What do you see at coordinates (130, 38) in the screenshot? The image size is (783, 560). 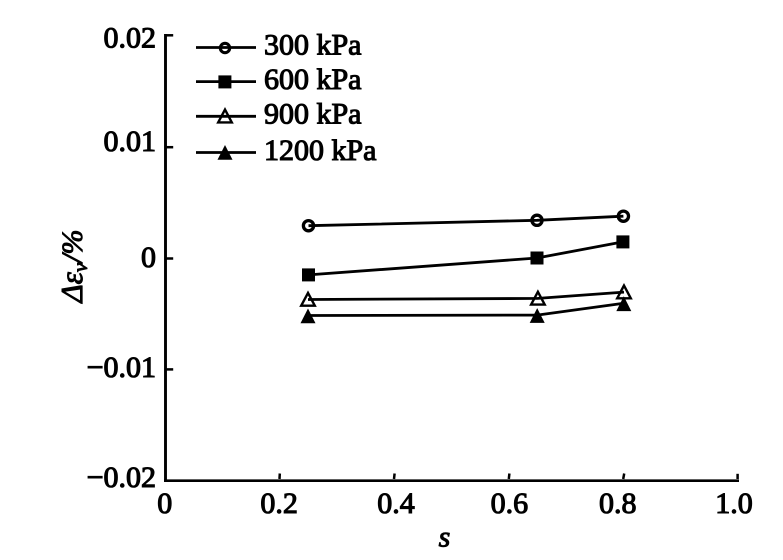 I see `svg-text: 0.02` at bounding box center [130, 38].